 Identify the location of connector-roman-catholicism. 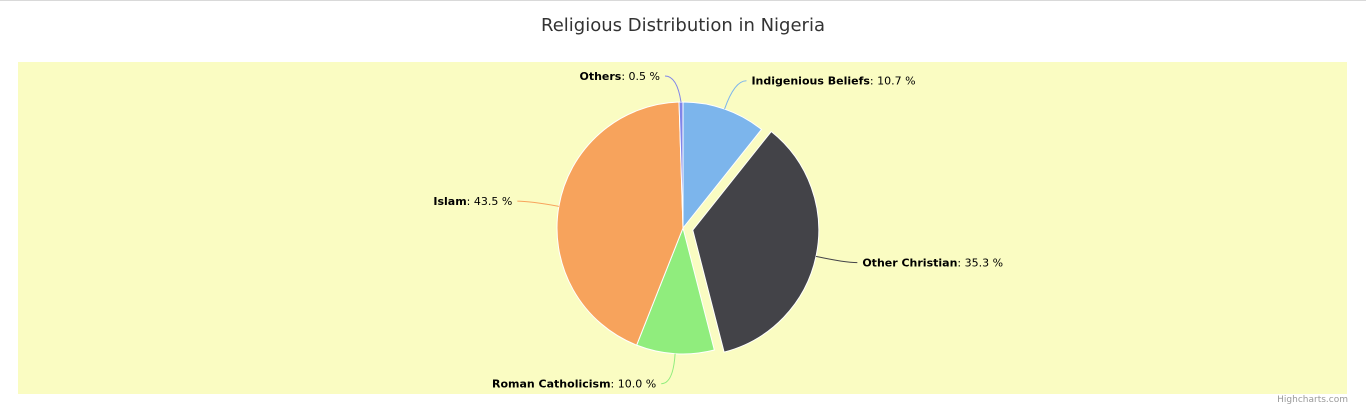
(668, 369).